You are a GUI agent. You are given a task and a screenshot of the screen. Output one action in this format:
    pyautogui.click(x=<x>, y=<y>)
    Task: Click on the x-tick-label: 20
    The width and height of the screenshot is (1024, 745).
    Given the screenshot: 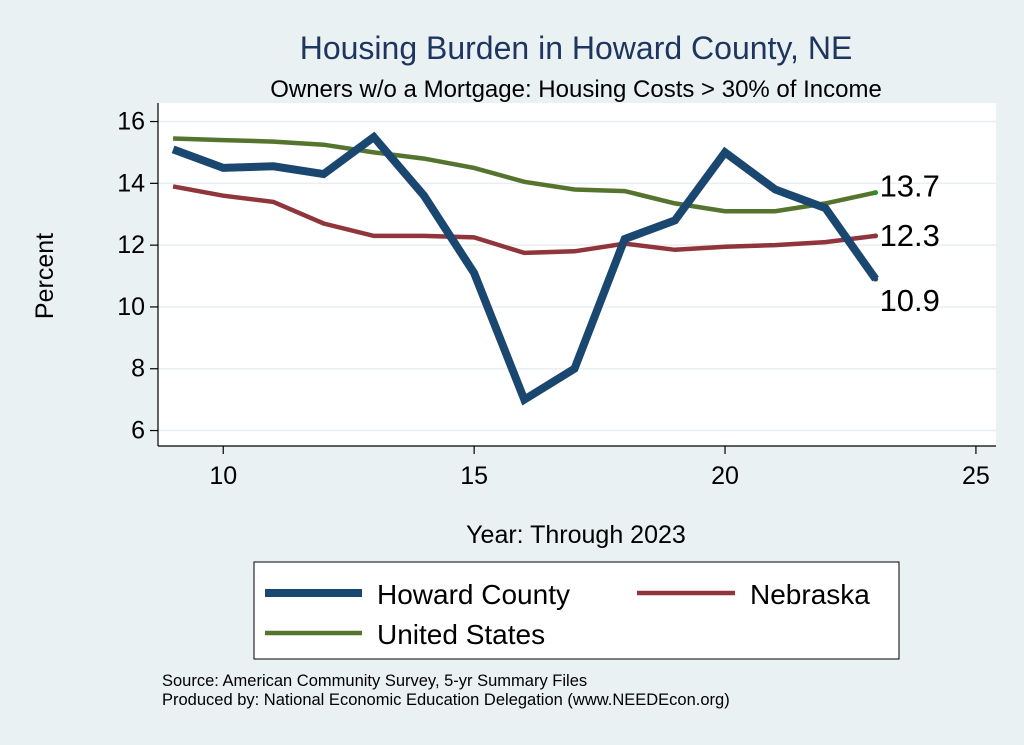 What is the action you would take?
    pyautogui.click(x=725, y=476)
    